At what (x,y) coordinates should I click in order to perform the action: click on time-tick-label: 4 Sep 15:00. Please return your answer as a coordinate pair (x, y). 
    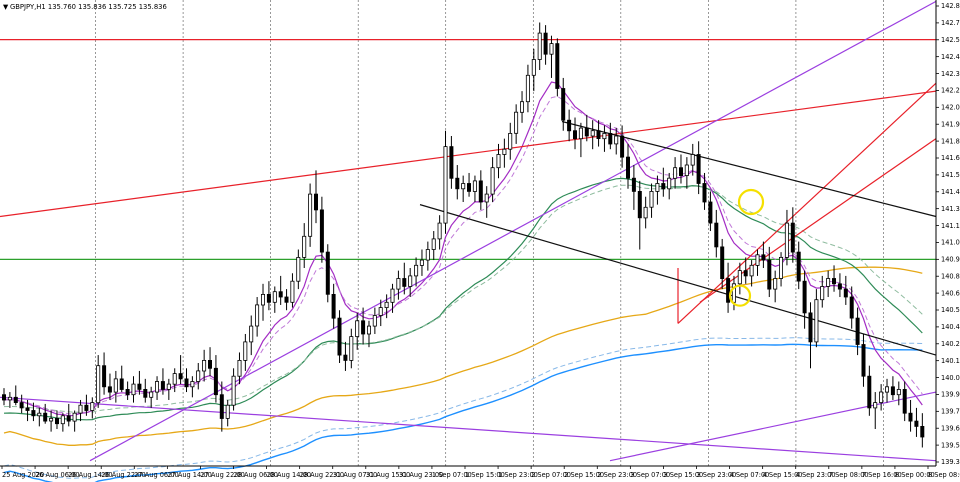
    Looking at the image, I should click on (783, 475).